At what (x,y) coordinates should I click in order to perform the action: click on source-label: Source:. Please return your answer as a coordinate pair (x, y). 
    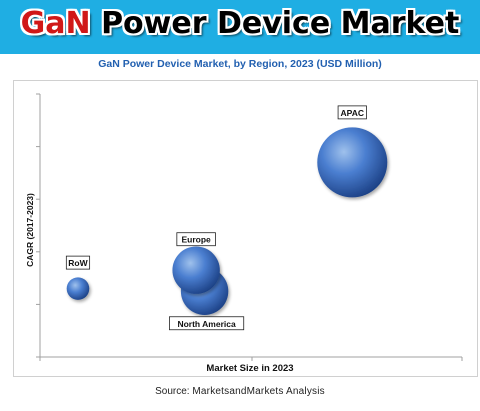
    Looking at the image, I should click on (172, 391).